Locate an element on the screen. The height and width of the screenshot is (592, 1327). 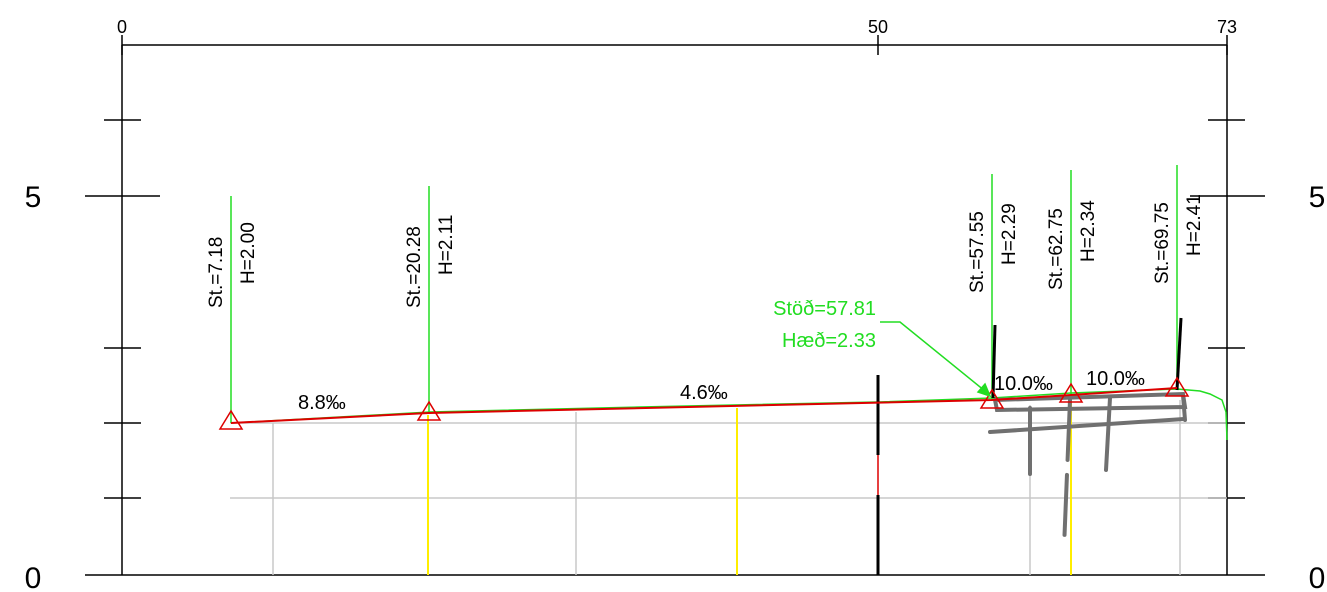
yellow-markers is located at coordinates (749, 485).